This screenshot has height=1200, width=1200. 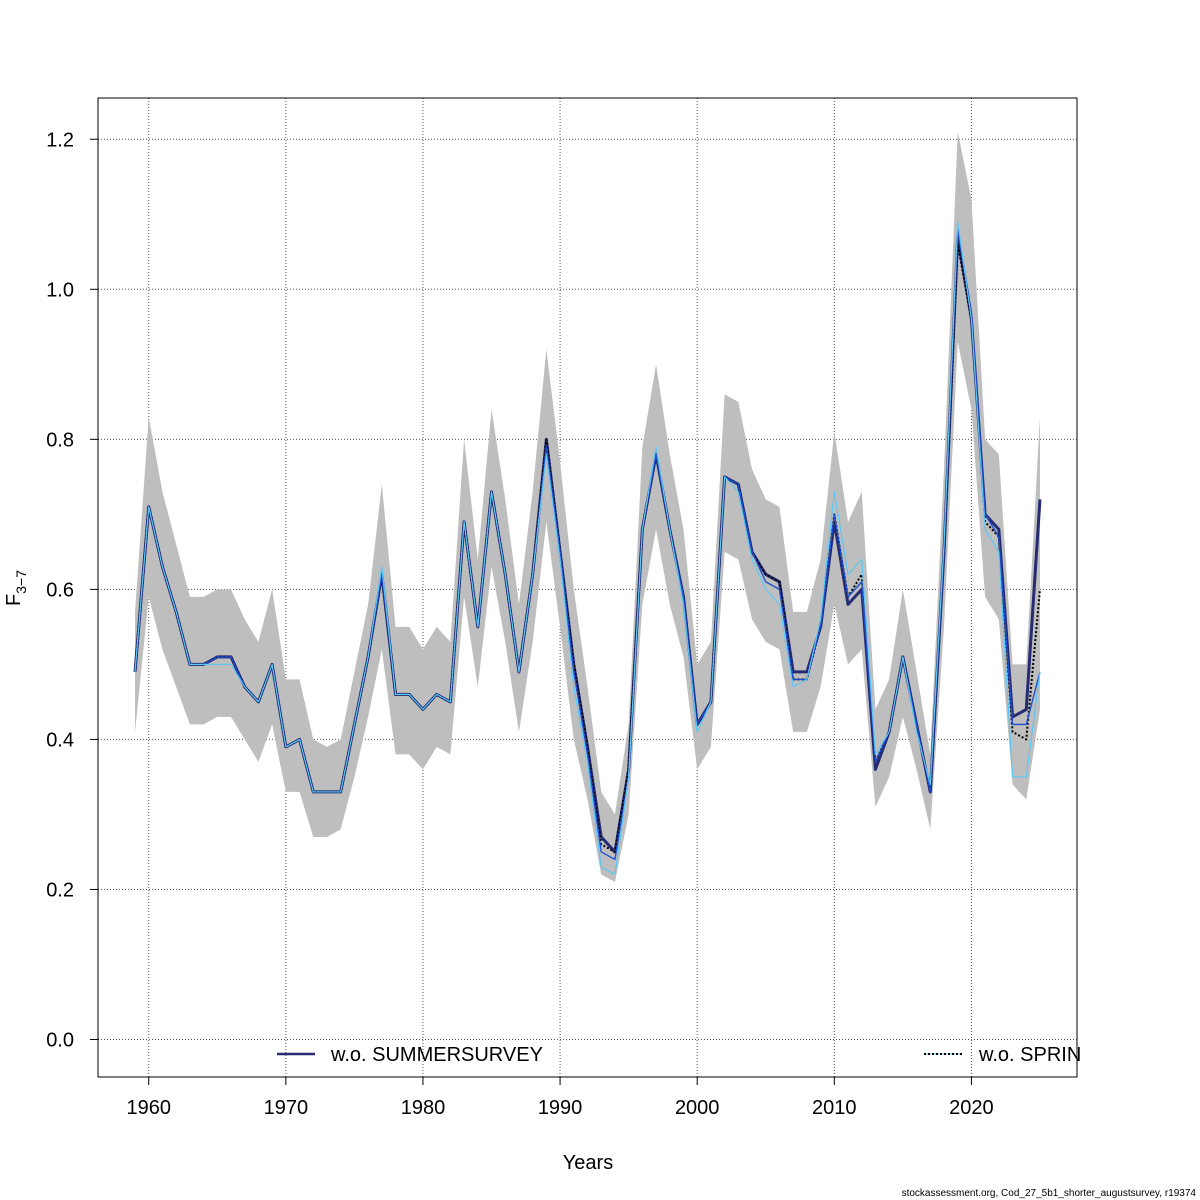 I want to click on x-tick-label: 1980, so click(x=423, y=1108).